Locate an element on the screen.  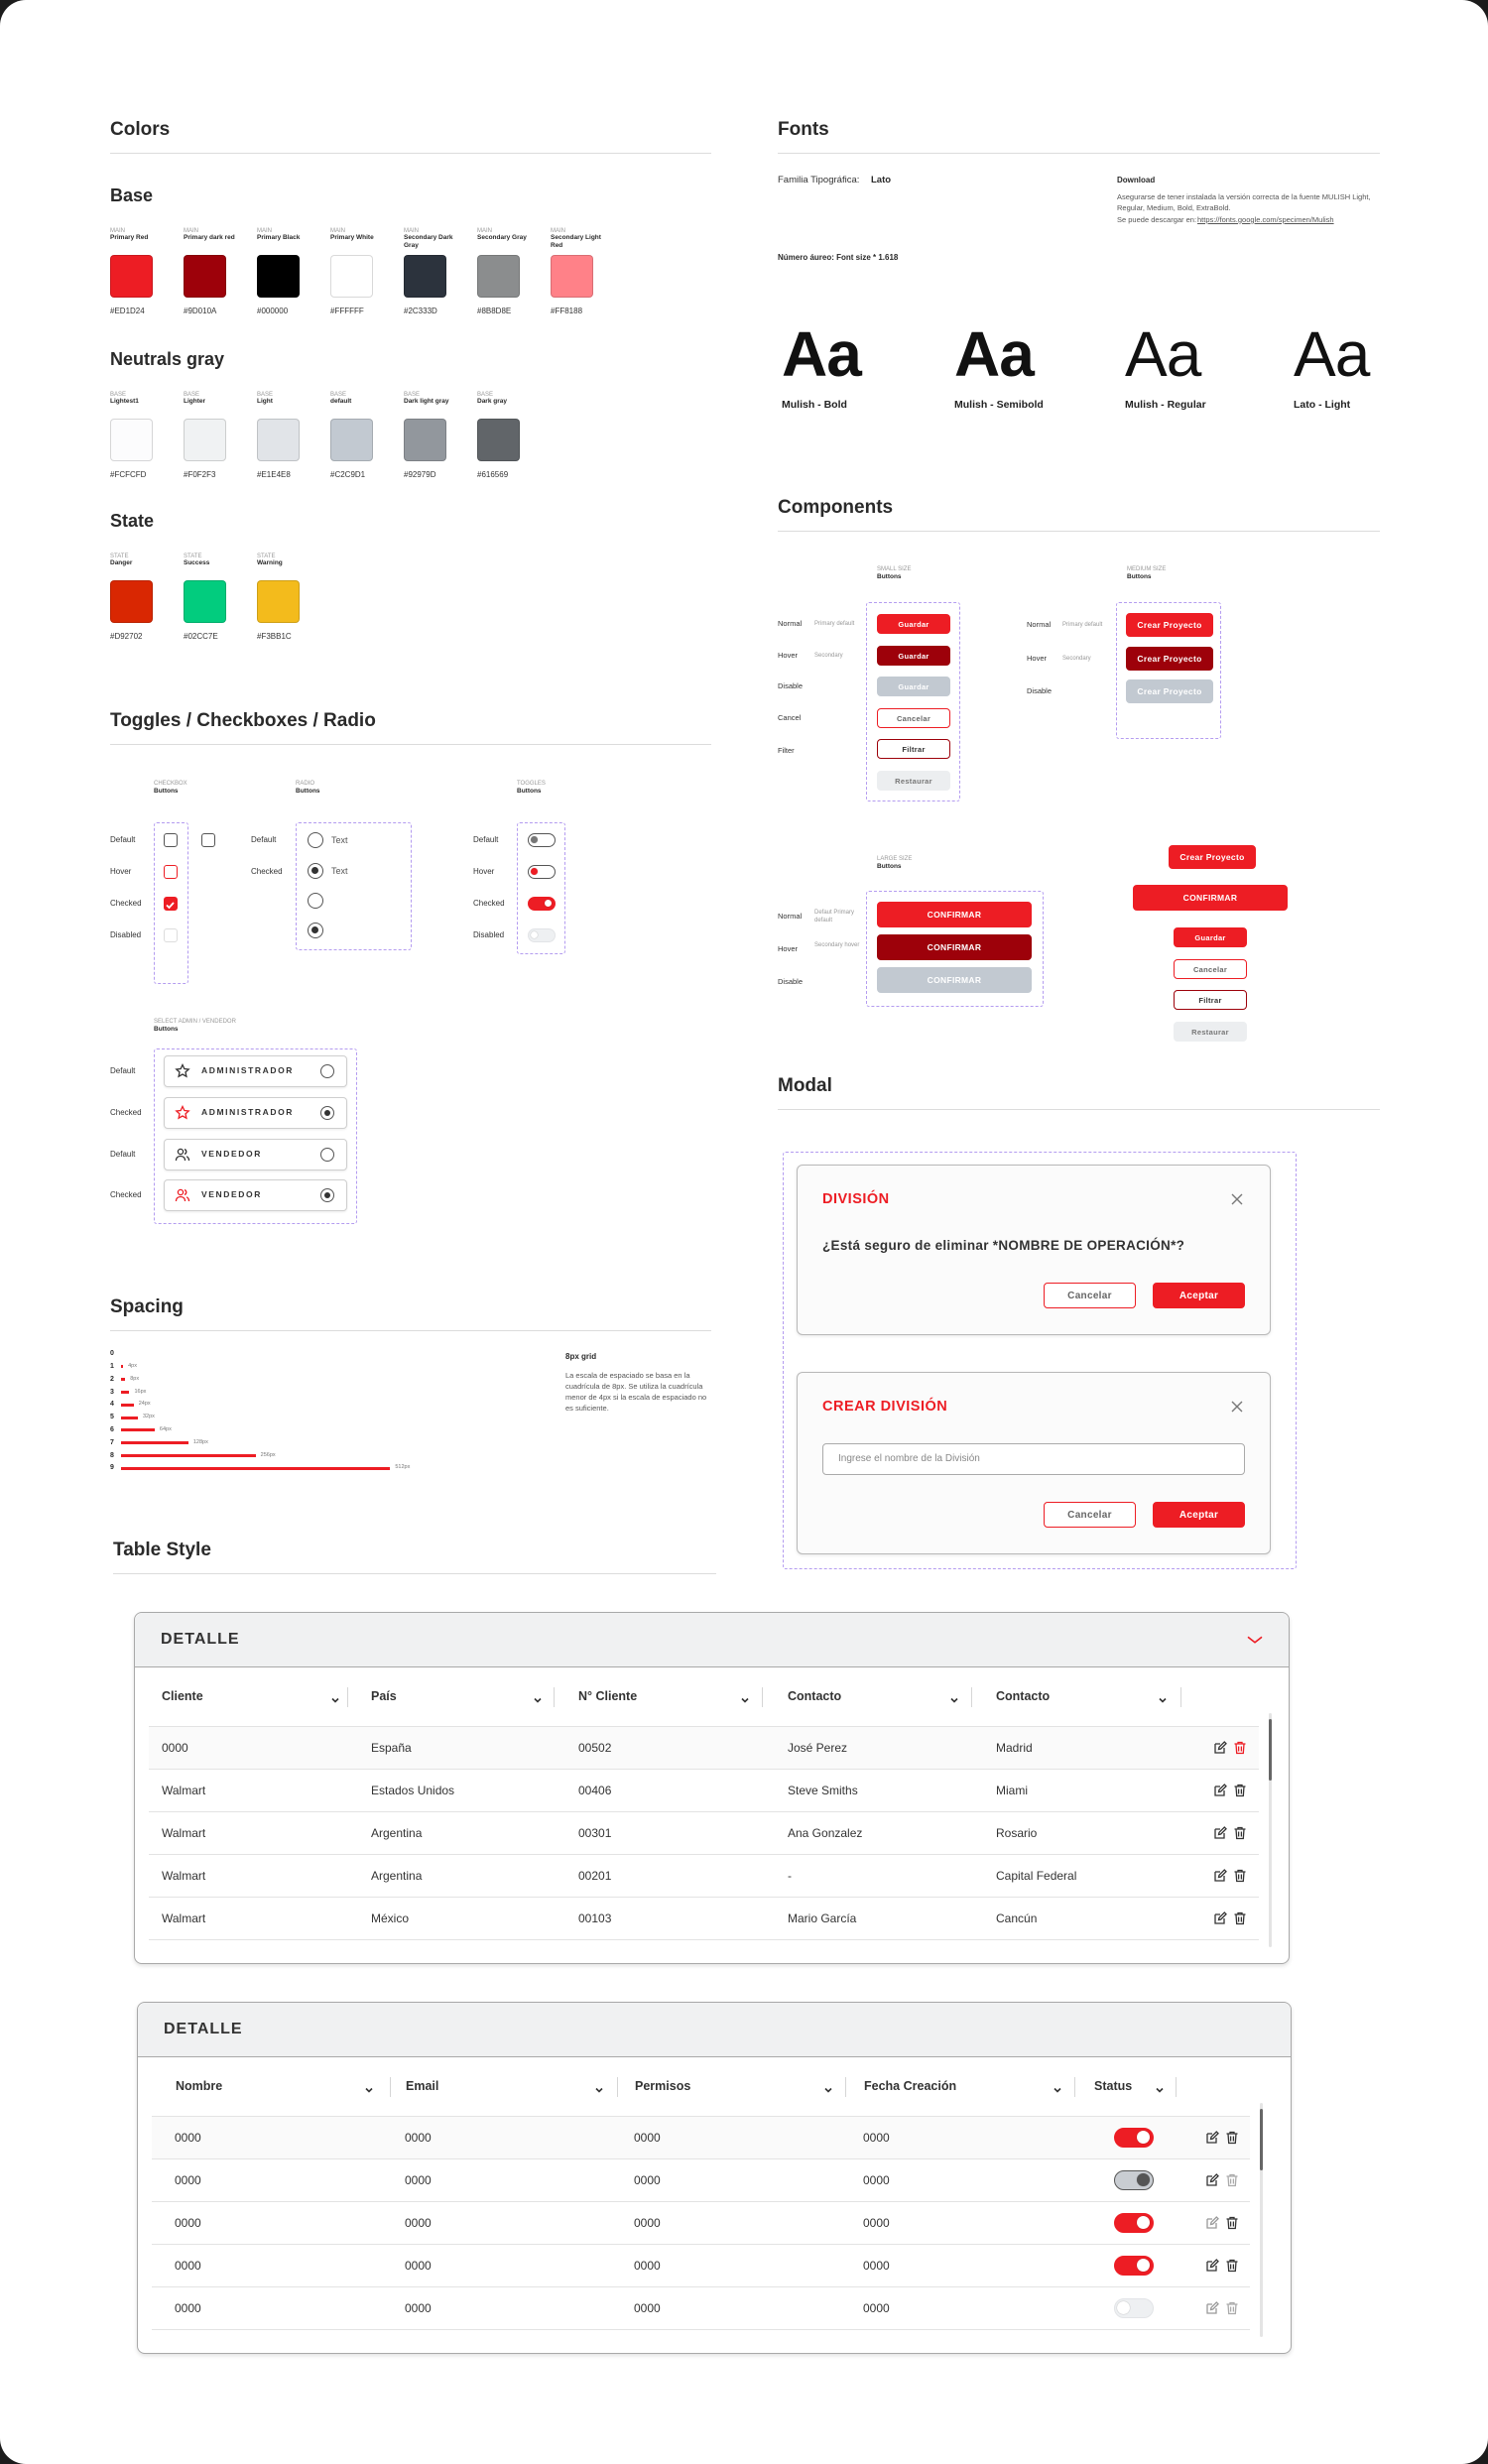
spacing-step: 3 is located at coordinates (112, 1392).